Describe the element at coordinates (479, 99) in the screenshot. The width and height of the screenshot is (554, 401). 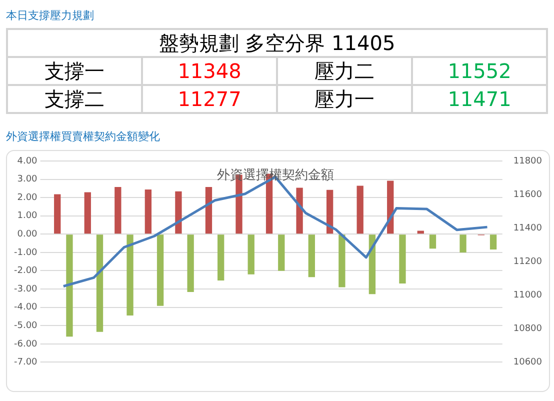
I see `text: 11471` at that location.